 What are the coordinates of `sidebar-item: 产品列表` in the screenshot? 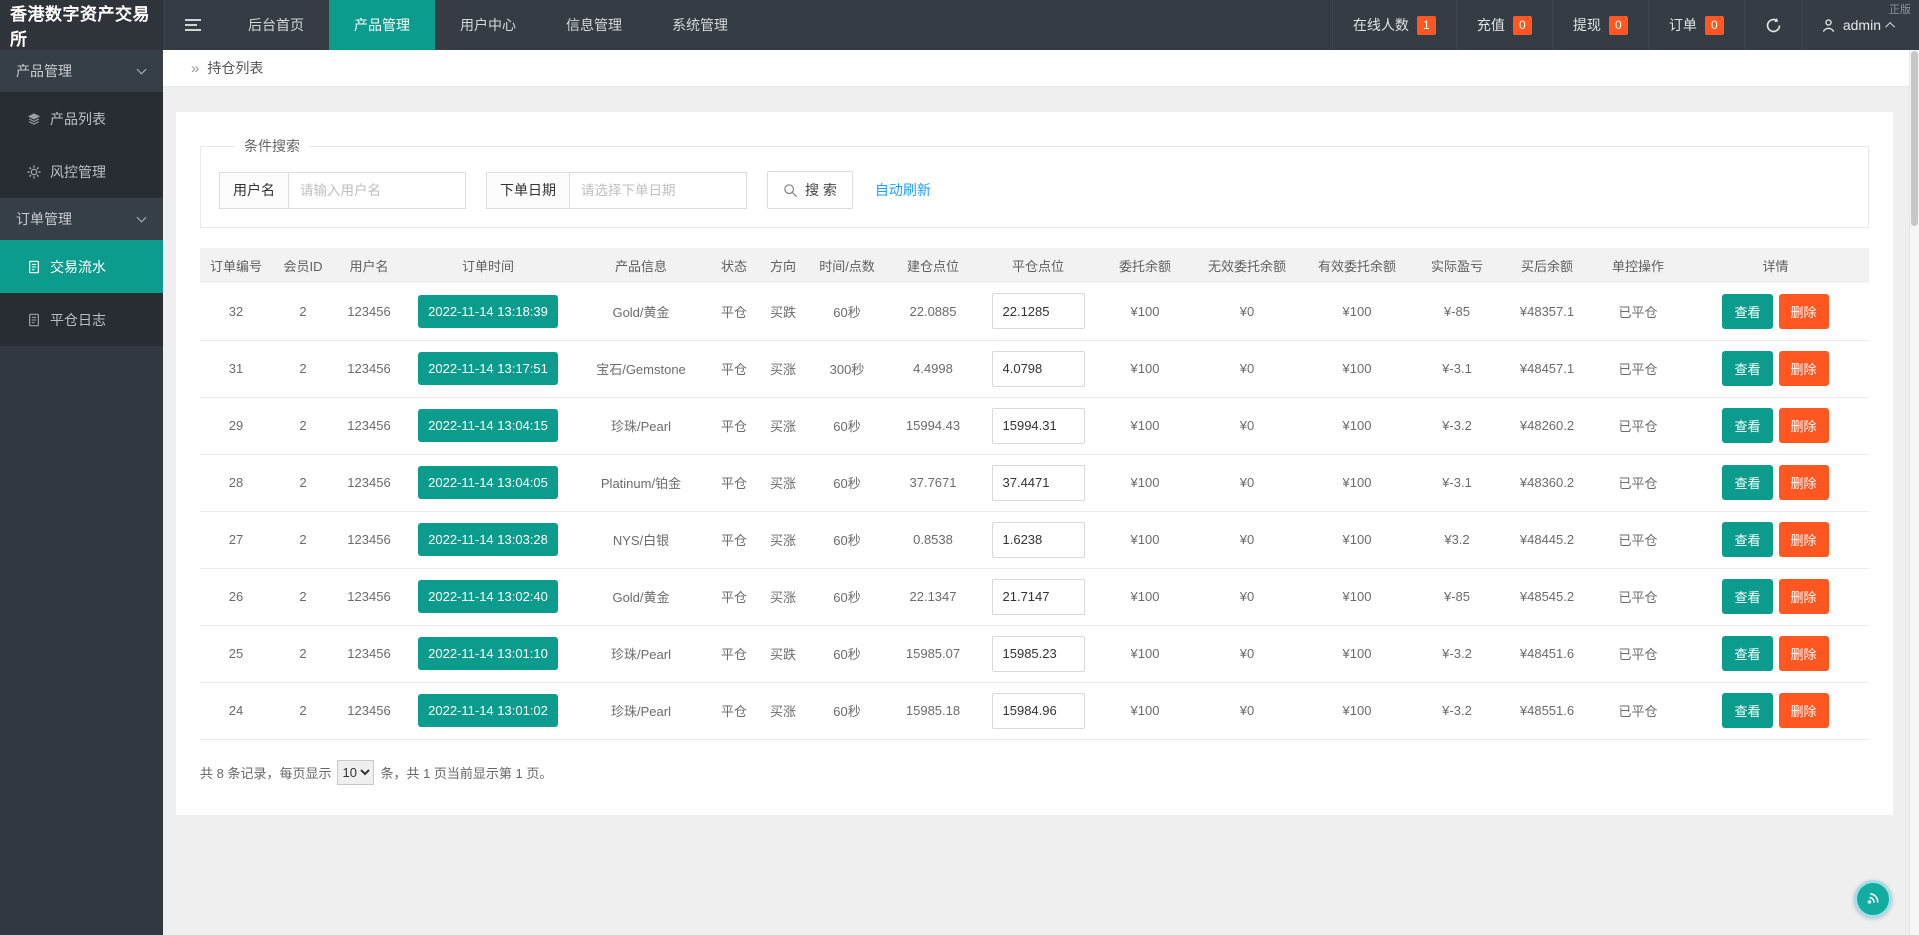 It's located at (81, 118).